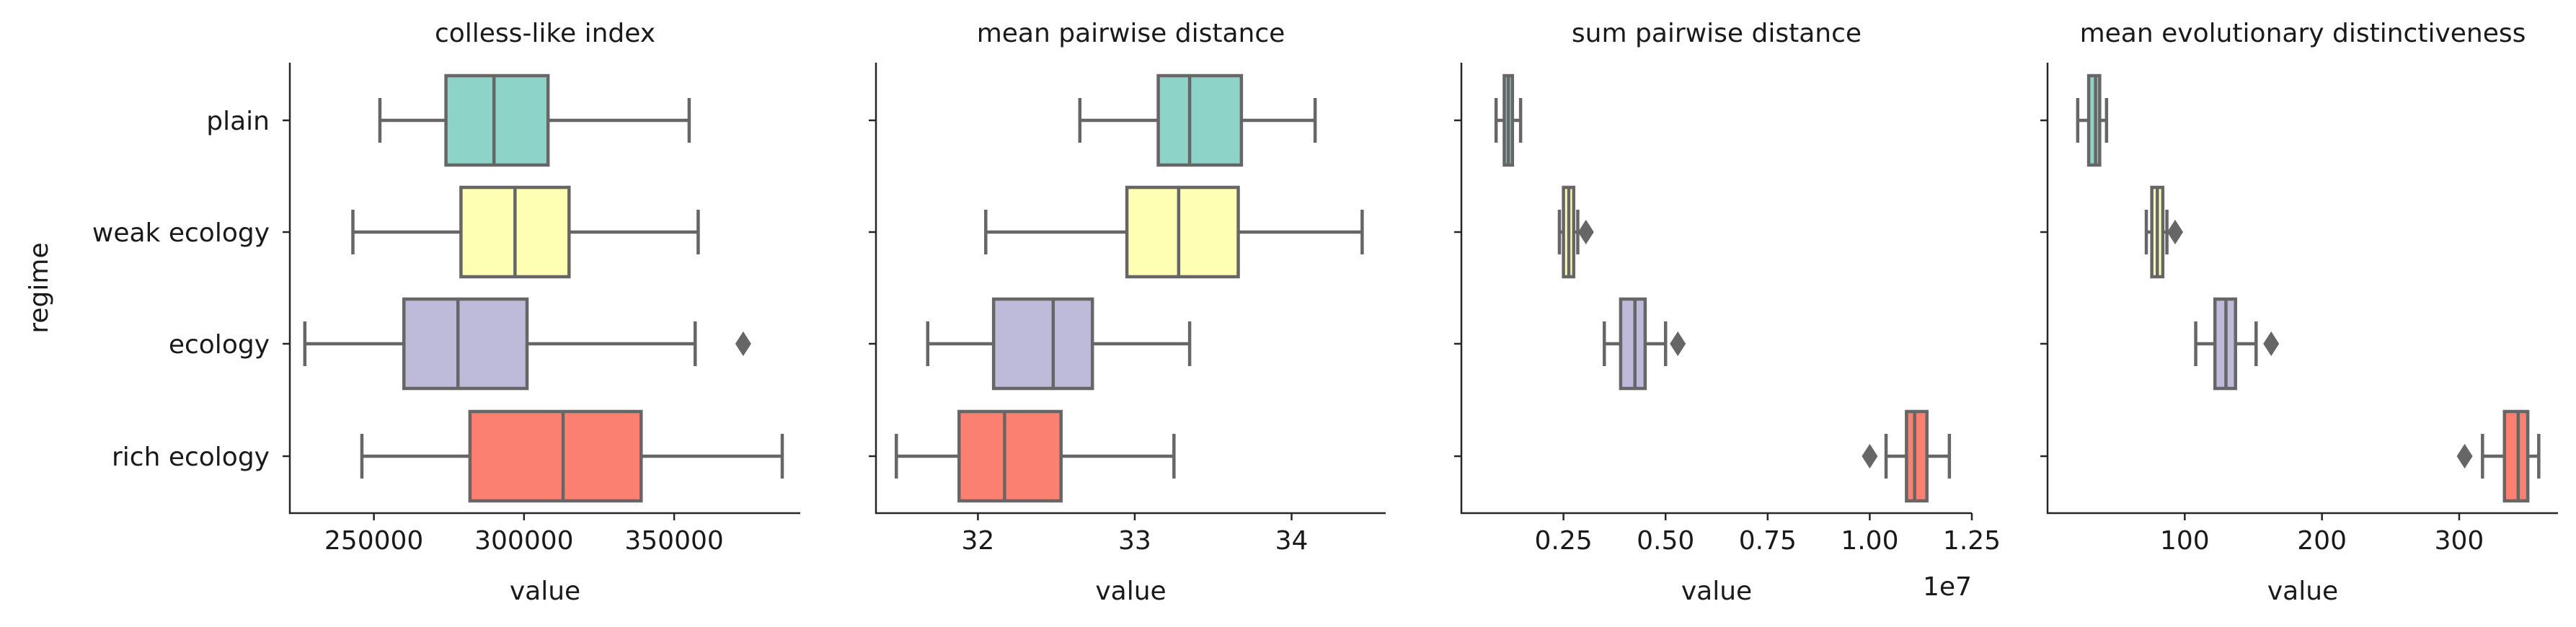 This screenshot has width=2576, height=627. What do you see at coordinates (1134, 541) in the screenshot?
I see `x-tick-label: 33` at bounding box center [1134, 541].